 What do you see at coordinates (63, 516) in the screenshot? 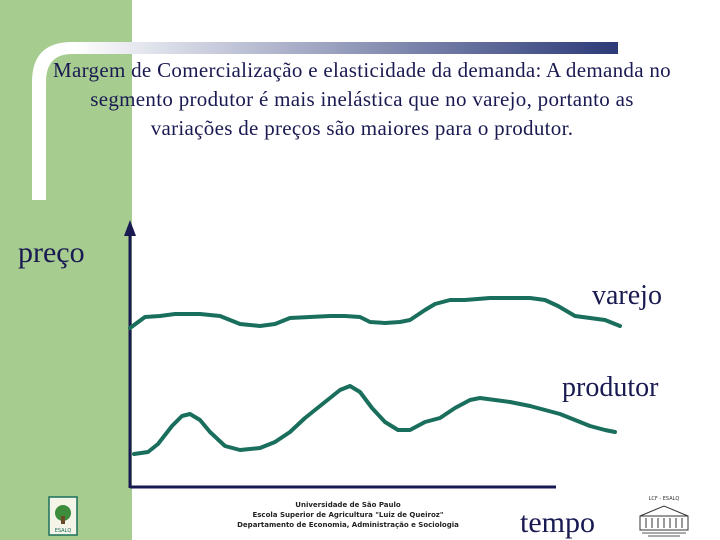
I see `esalq-logo: ESALQ` at bounding box center [63, 516].